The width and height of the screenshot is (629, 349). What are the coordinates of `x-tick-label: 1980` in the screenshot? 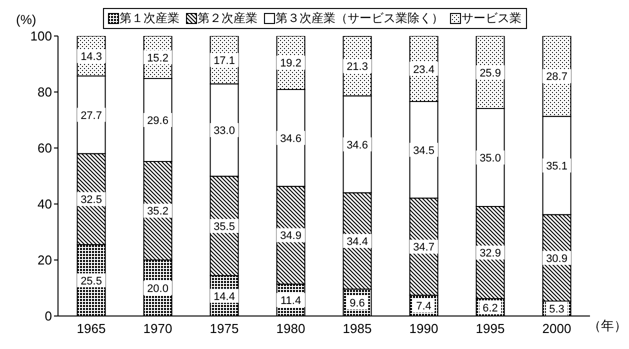 It's located at (291, 328).